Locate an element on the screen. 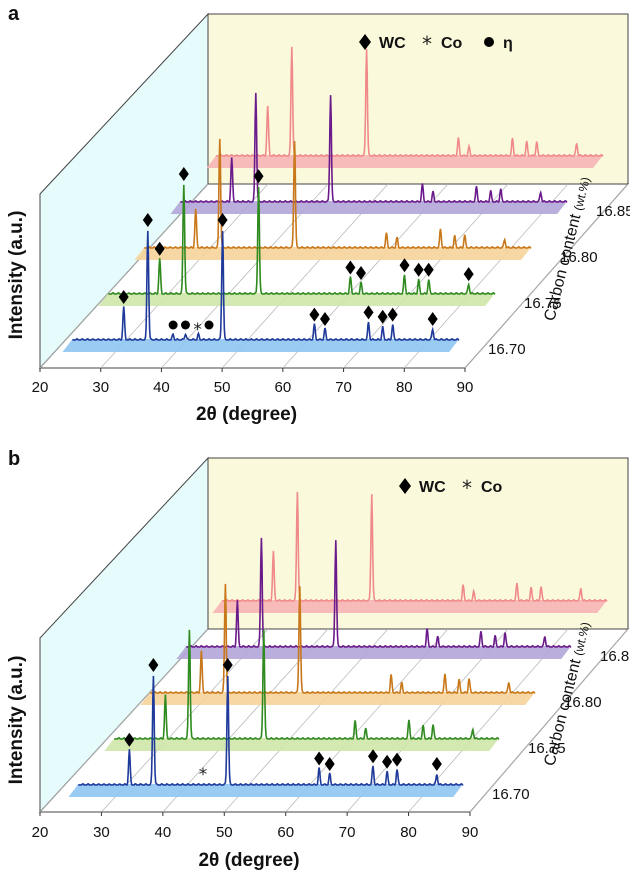 The image size is (630, 879). legend-label: η is located at coordinates (508, 43).